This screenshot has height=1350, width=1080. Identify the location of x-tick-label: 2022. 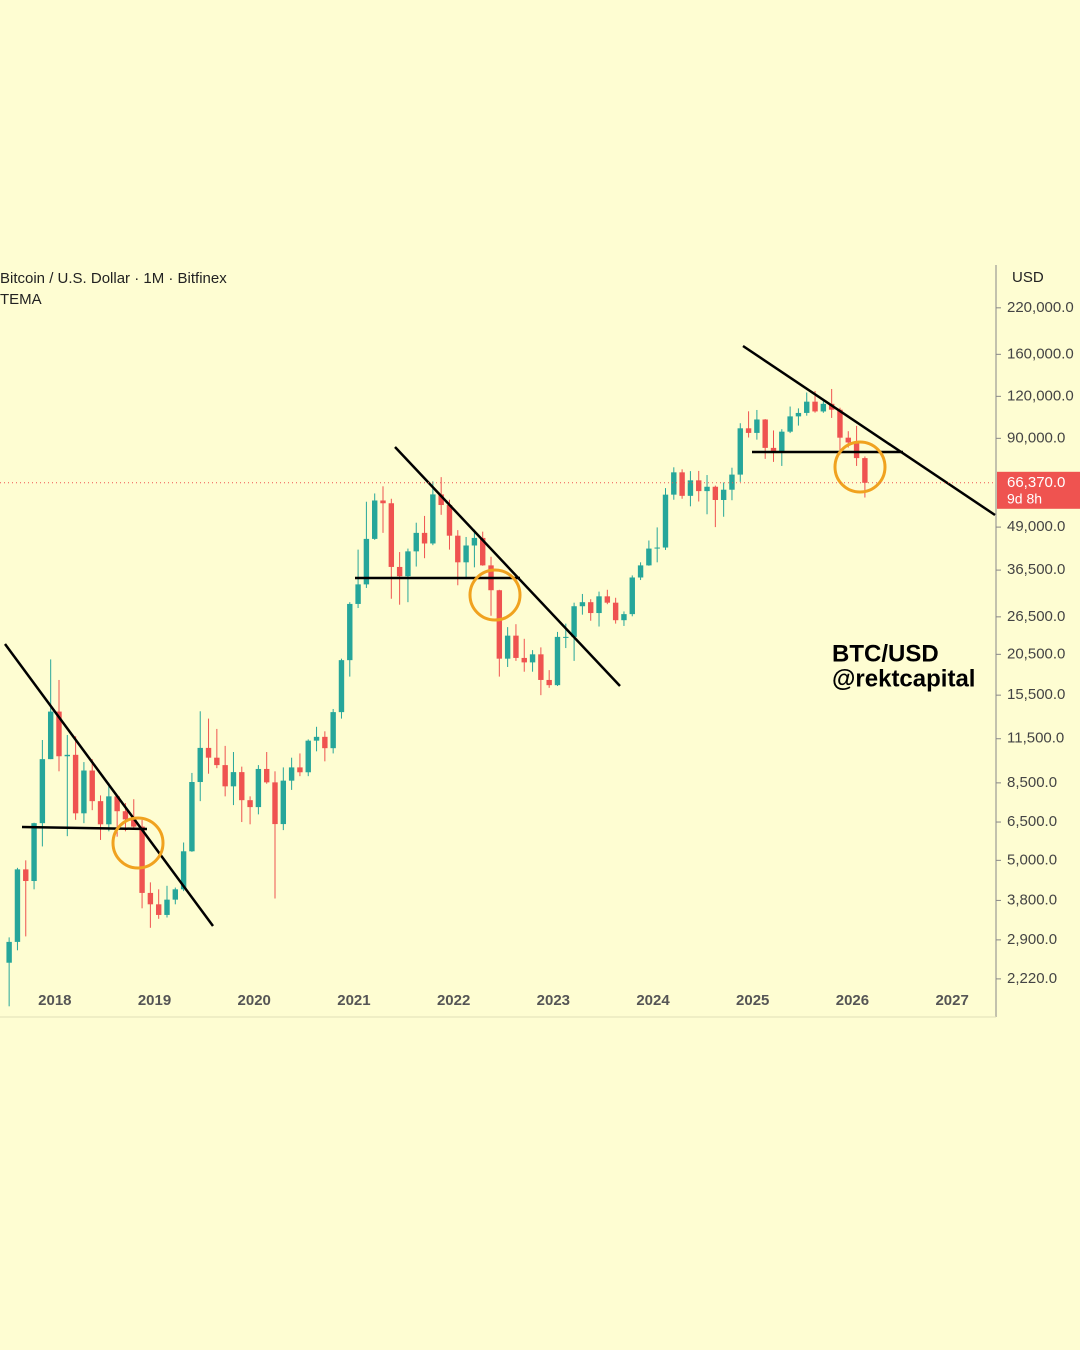
(453, 1000).